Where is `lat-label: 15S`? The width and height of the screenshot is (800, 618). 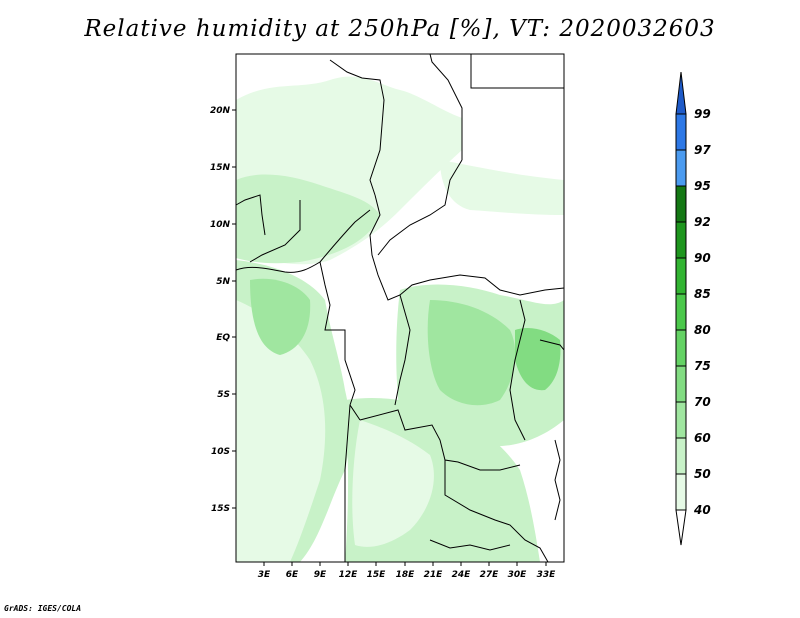
lat-label: 15S is located at coordinates (220, 509).